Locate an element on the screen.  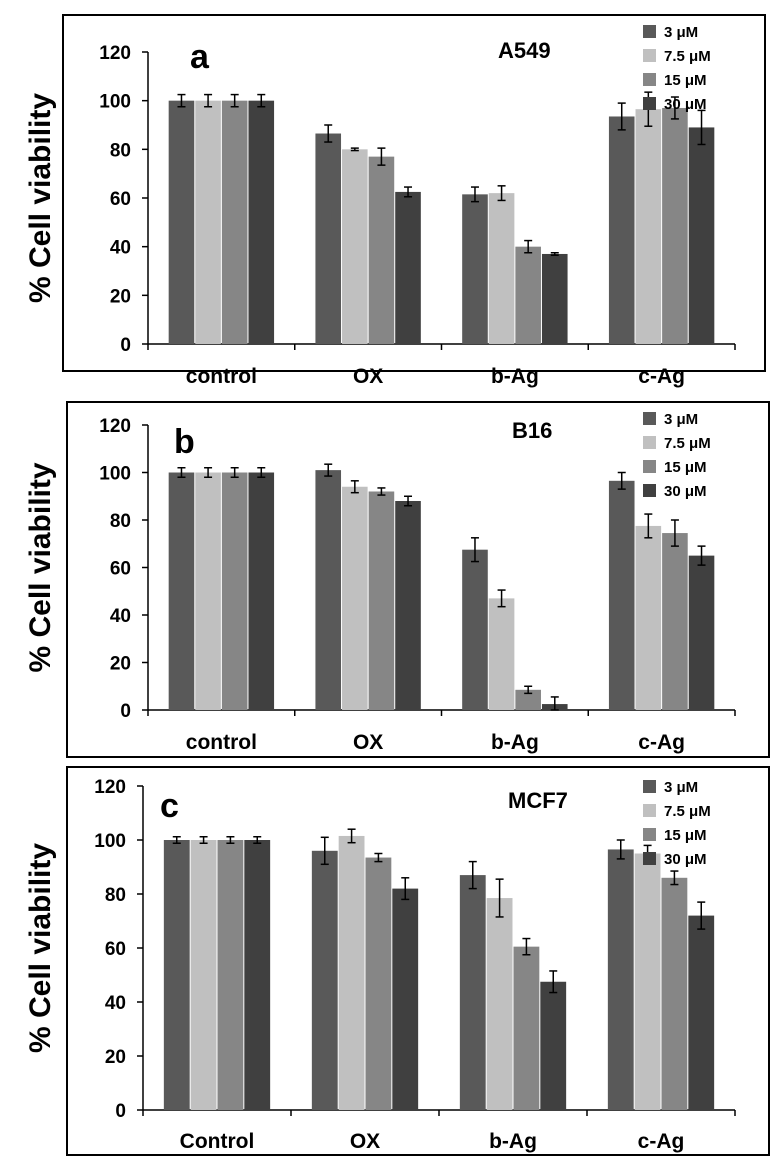
y-axis-label: % Cell viability is located at coordinates (40, 567).